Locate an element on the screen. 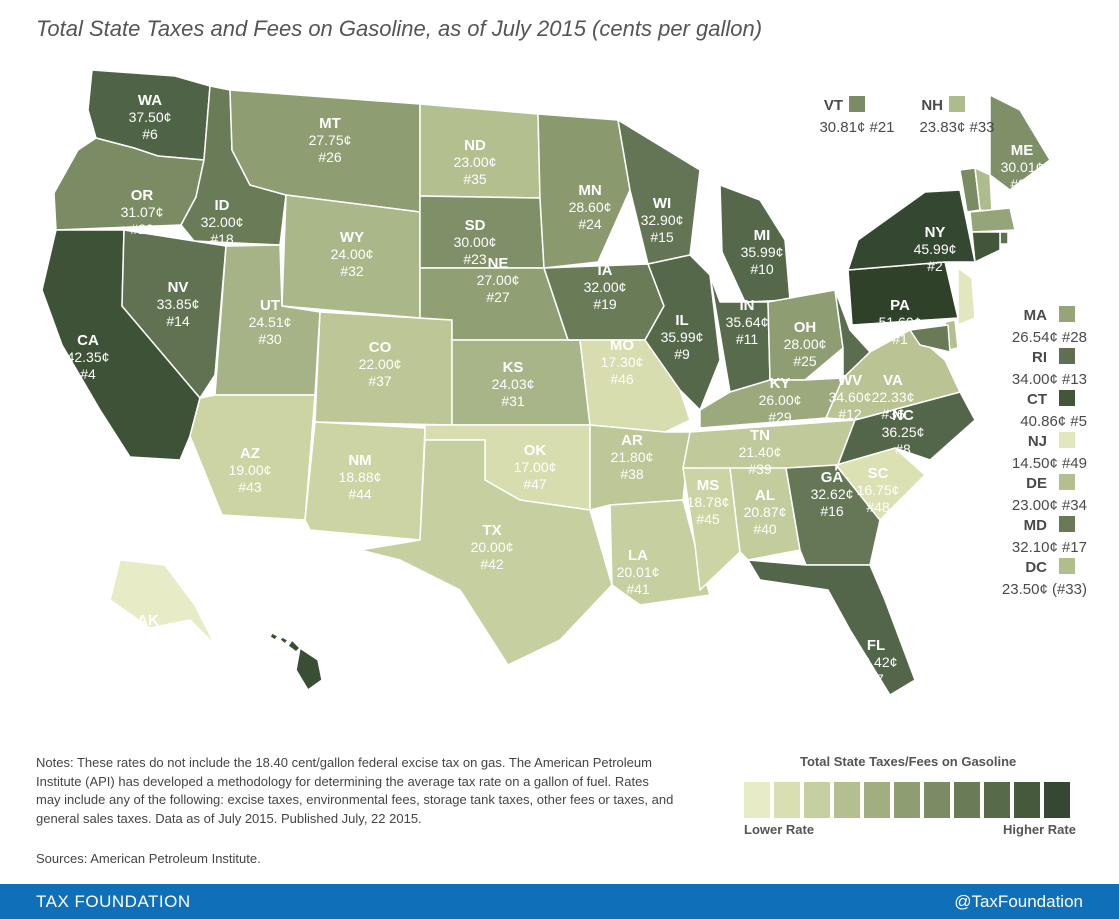  state-label-fl: FL is located at coordinates (876, 645).